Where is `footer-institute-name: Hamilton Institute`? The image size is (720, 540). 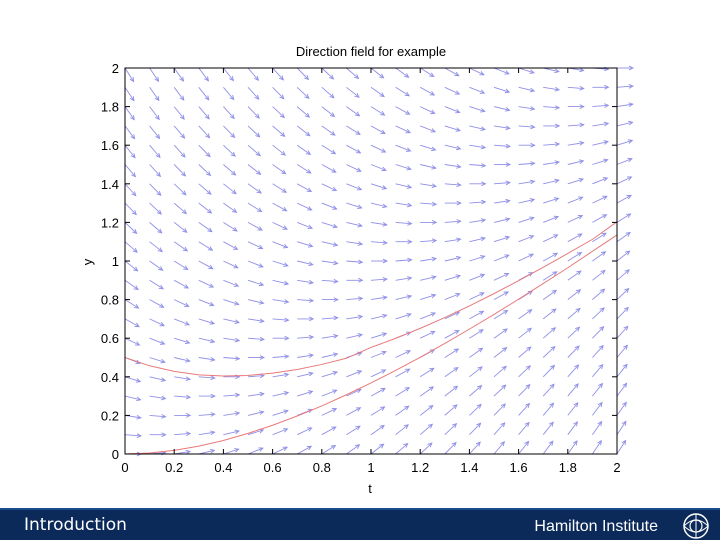
footer-institute-name: Hamilton Institute is located at coordinates (596, 526).